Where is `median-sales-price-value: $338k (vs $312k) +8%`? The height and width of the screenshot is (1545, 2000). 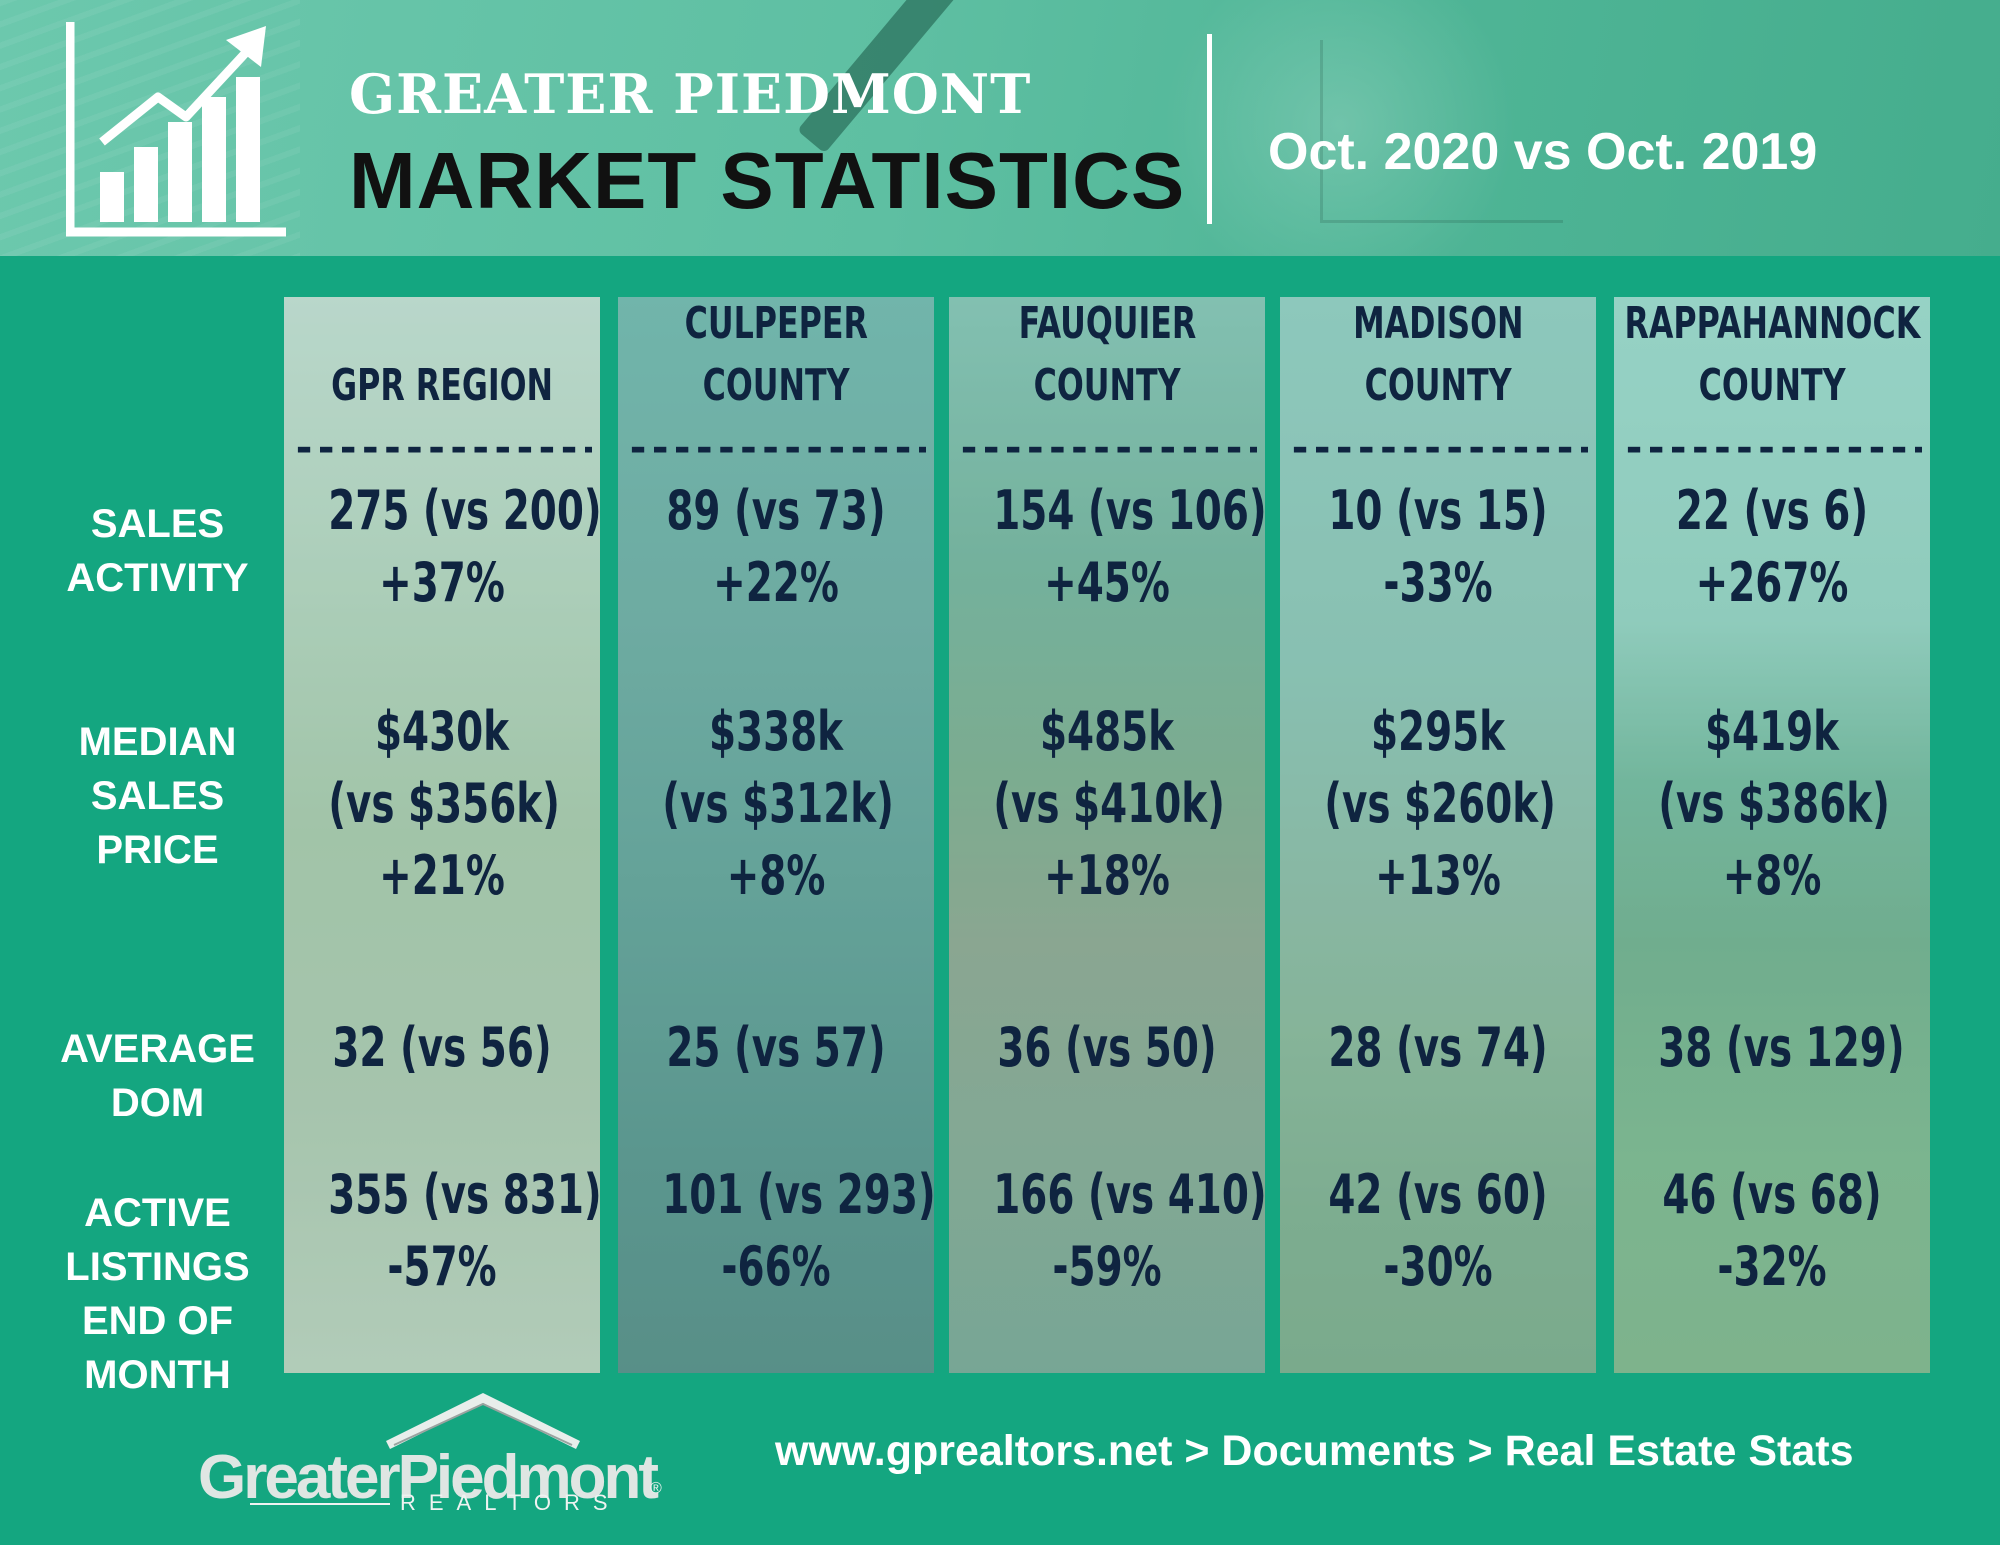 median-sales-price-value: $338k (vs $312k) +8% is located at coordinates (778, 803).